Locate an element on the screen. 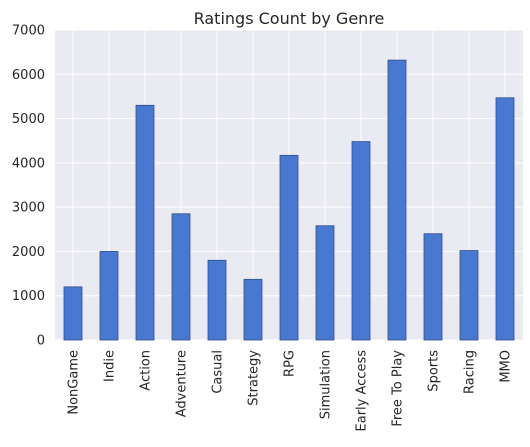  bar-early-access is located at coordinates (361, 241).